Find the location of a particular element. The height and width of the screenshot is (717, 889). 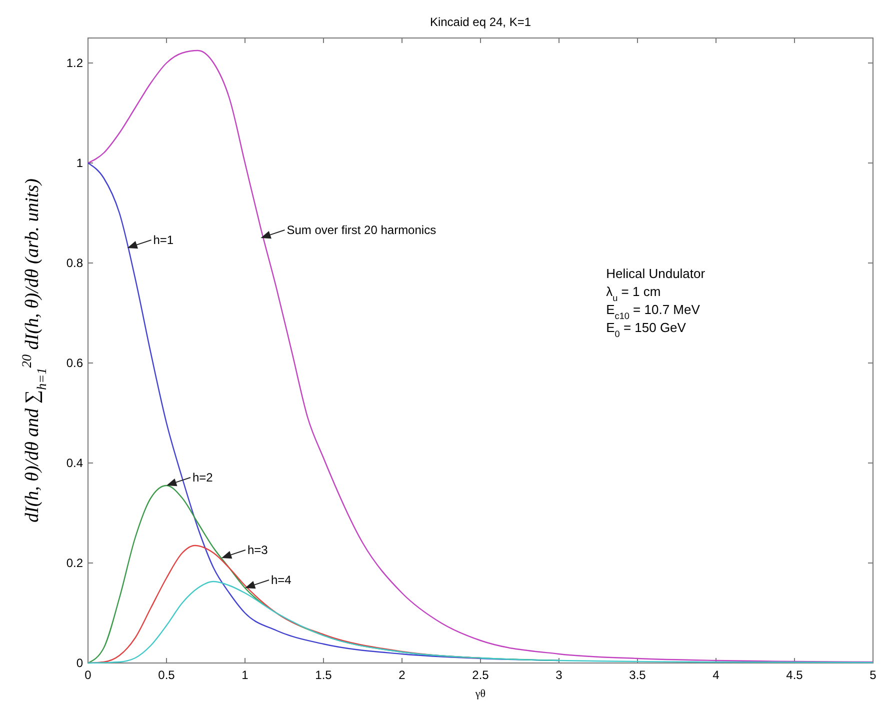

x-tick-label: 1.5 is located at coordinates (323, 675).